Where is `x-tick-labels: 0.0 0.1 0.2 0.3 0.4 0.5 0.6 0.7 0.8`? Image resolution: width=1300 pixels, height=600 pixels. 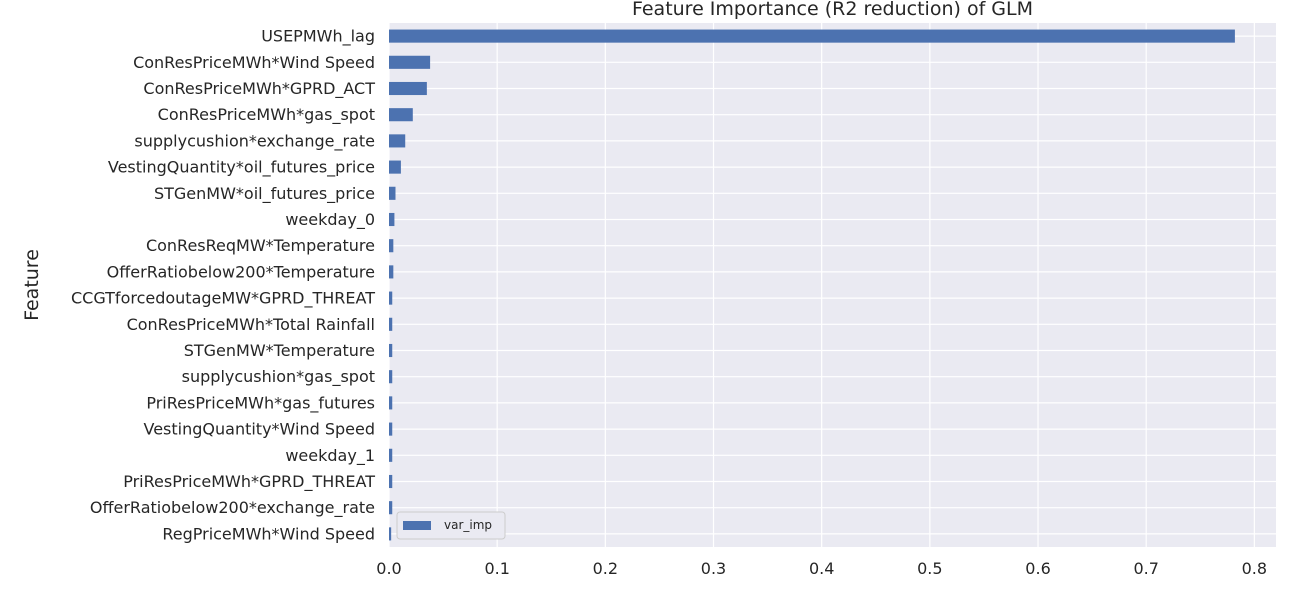
x-tick-labels: 0.0 0.1 0.2 0.3 0.4 0.5 0.6 0.7 0.8 is located at coordinates (821, 568).